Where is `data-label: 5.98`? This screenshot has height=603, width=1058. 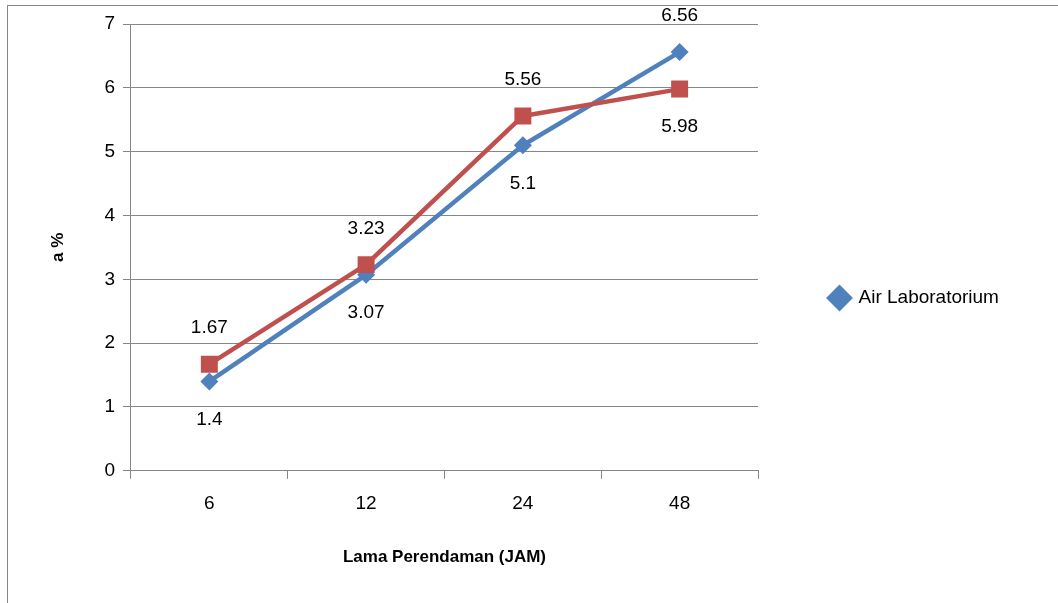 data-label: 5.98 is located at coordinates (680, 126).